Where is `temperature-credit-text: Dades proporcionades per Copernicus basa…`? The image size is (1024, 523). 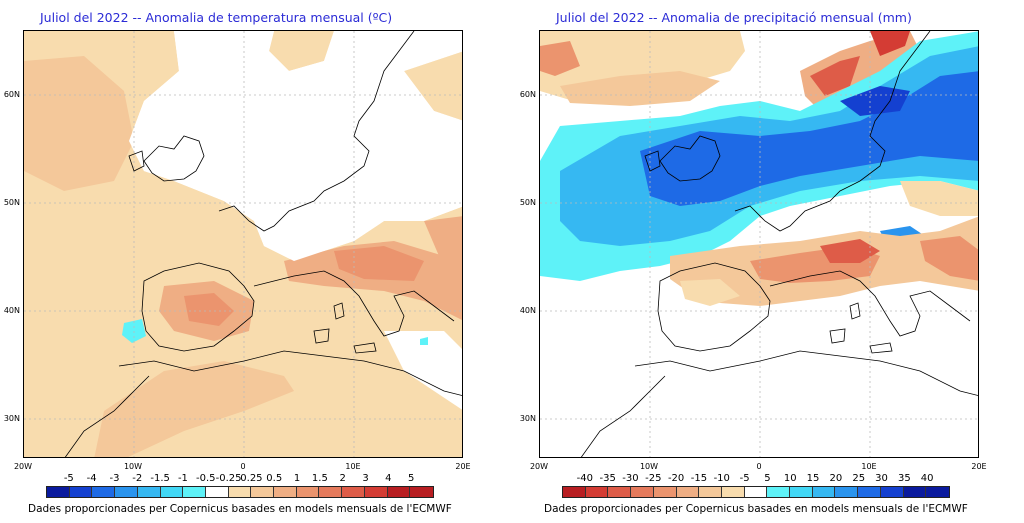
temperature-credit-text: Dades proporcionades per Copernicus basa… is located at coordinates (240, 509).